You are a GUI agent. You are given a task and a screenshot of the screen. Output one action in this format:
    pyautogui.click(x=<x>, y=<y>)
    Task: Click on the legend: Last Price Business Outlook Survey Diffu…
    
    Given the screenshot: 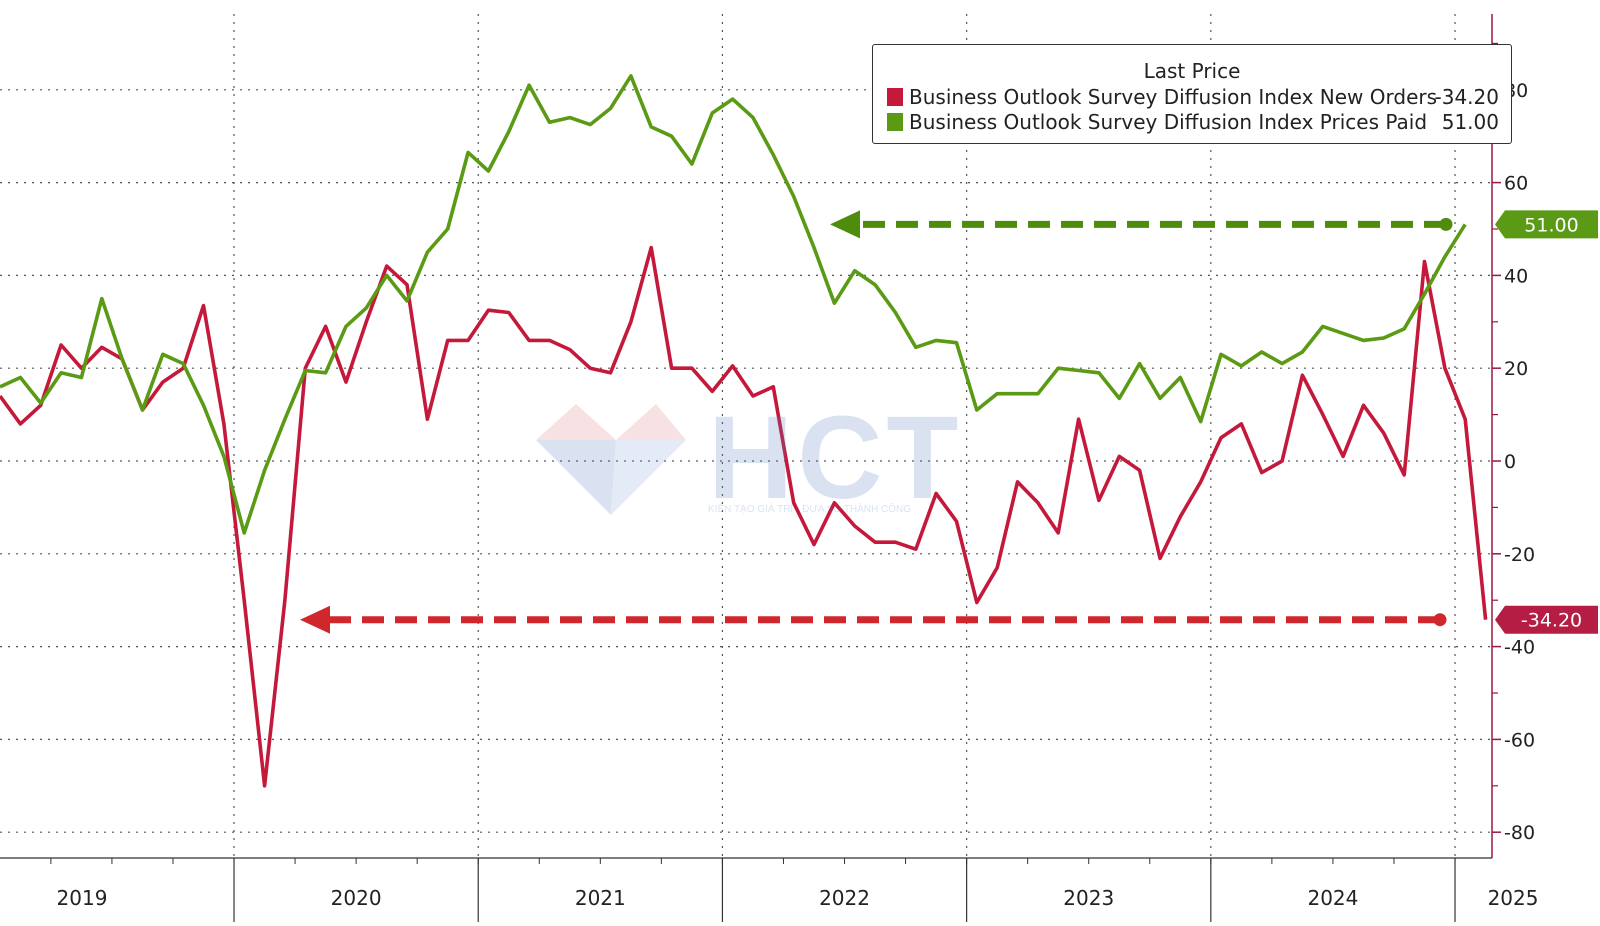 What is the action you would take?
    pyautogui.click(x=1192, y=94)
    